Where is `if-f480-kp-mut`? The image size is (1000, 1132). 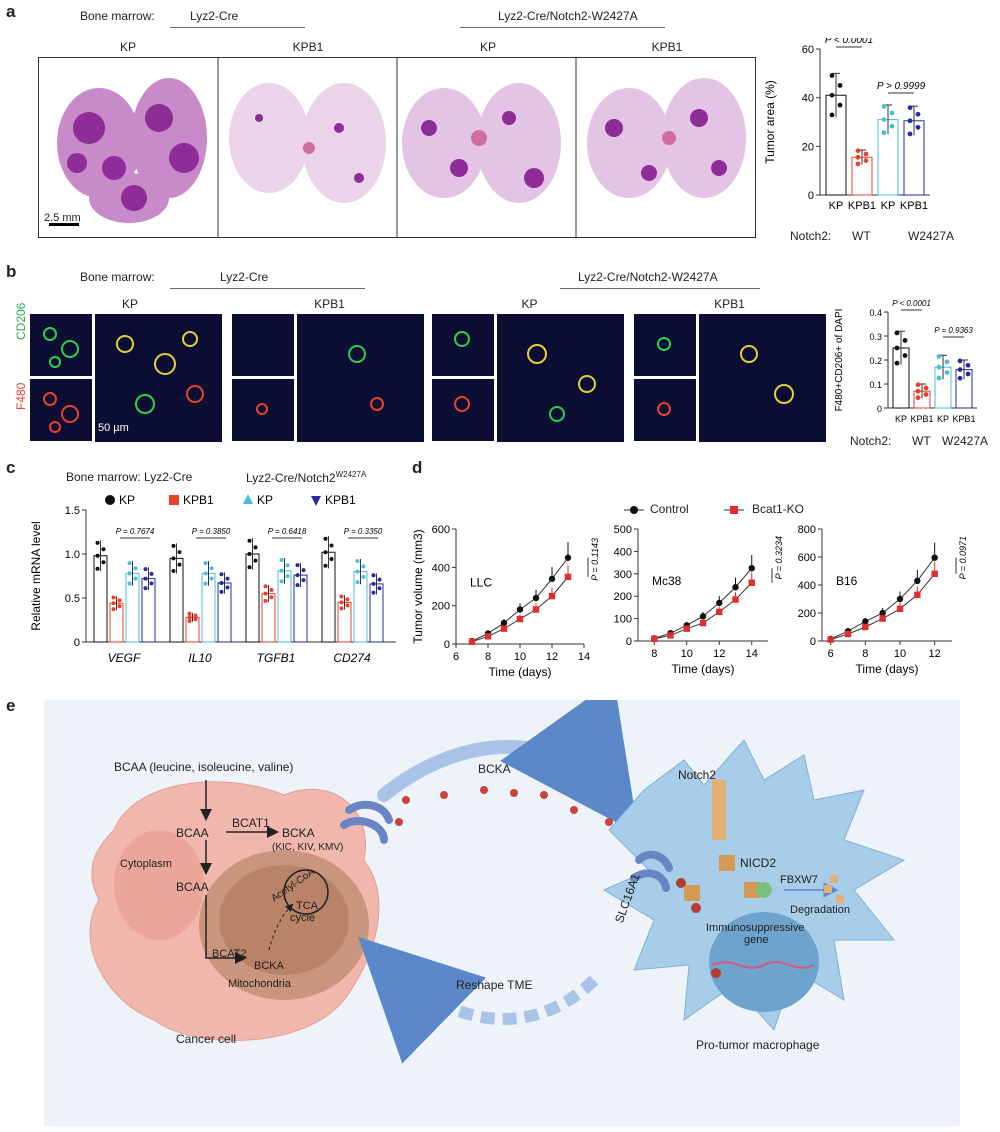
if-f480-kp-mut is located at coordinates (463, 410).